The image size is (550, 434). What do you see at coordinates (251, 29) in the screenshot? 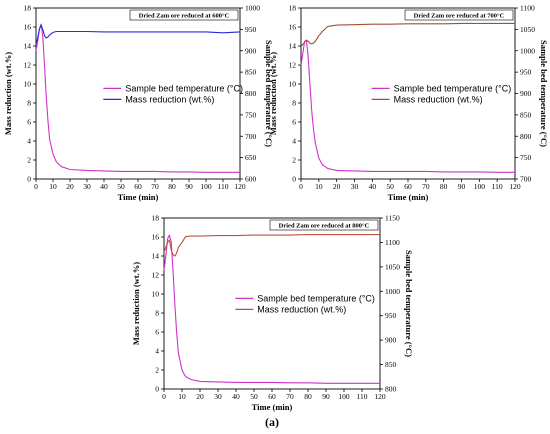
I see `y2-tick-label: 950` at bounding box center [251, 29].